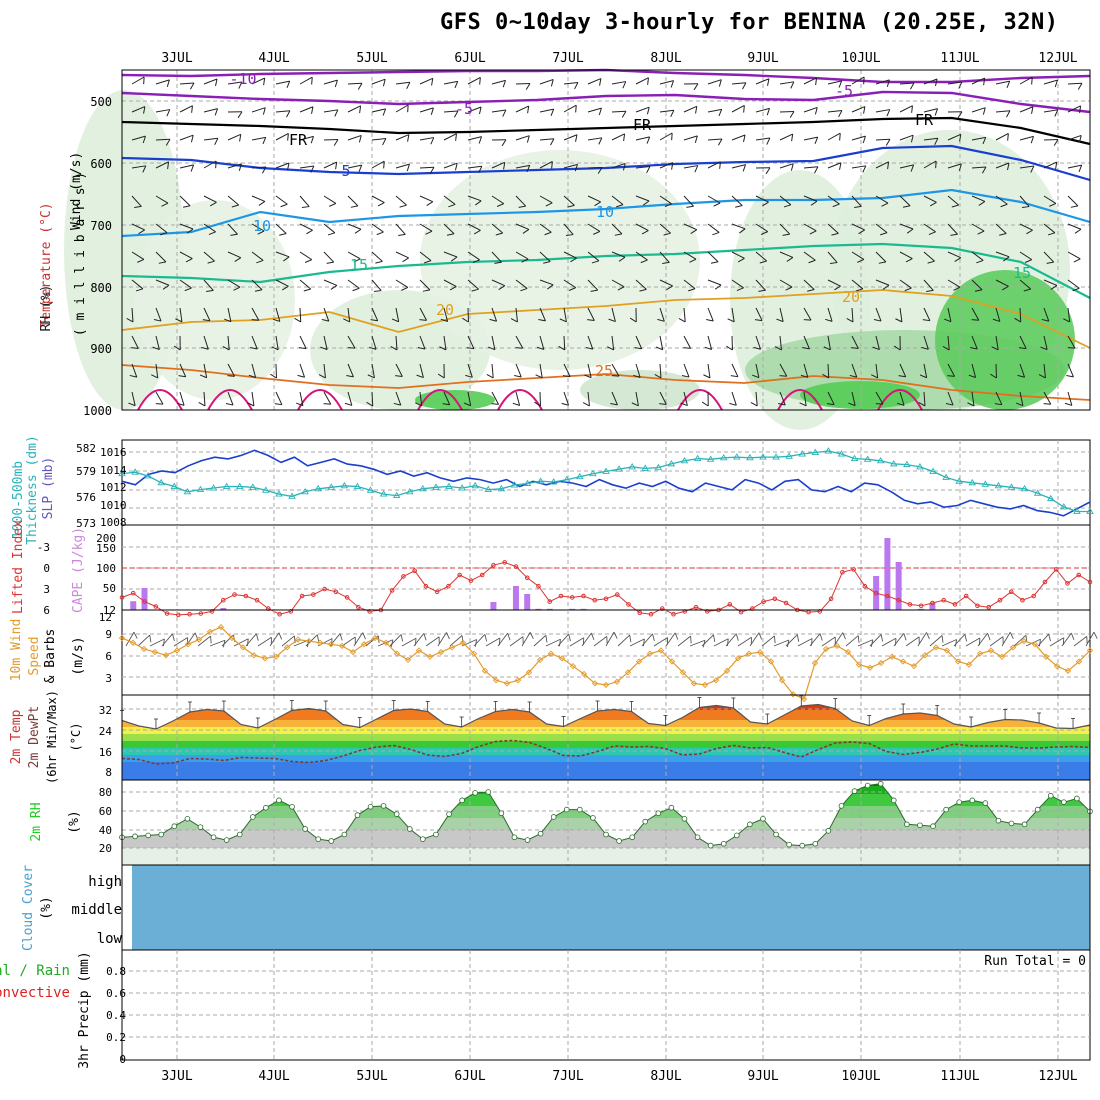  I want to click on surface-barb-staff, so click(217, 643).